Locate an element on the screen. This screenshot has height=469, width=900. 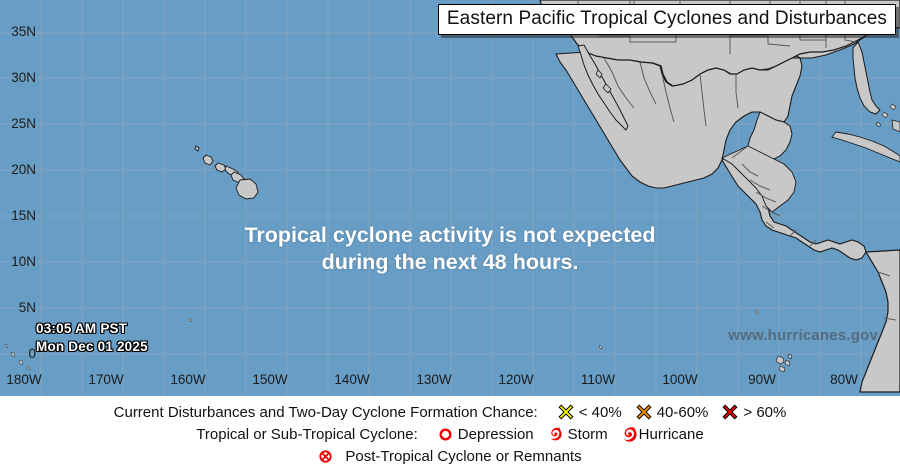
legend-row-post-tropical: Post-Tropical Cyclone or Remnants is located at coordinates (450, 456).